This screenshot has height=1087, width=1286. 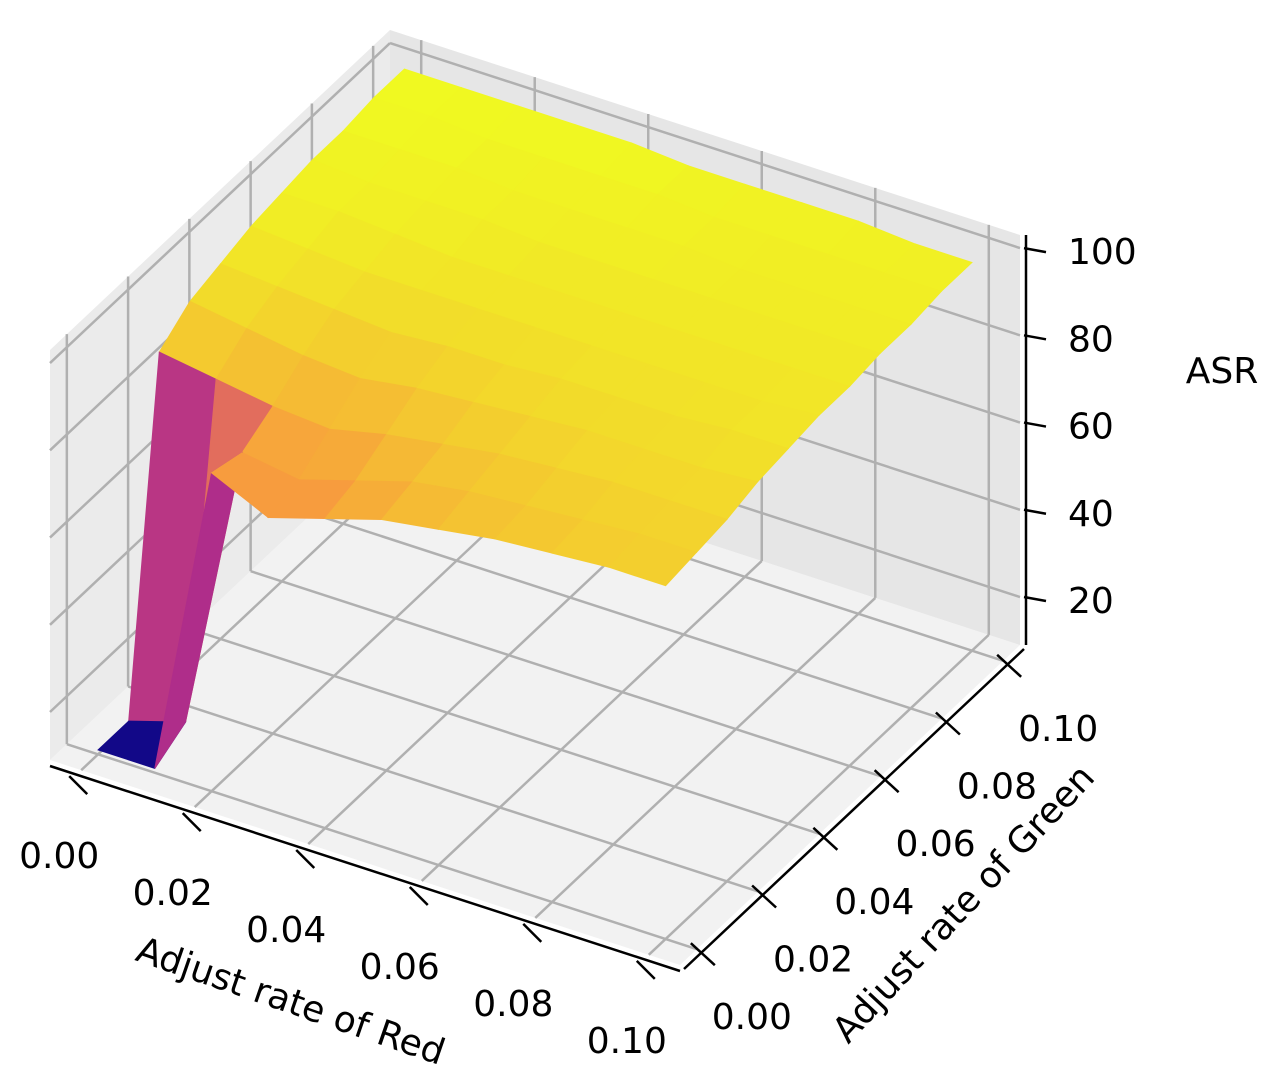 What do you see at coordinates (400, 967) in the screenshot?
I see `x-tick-label: 0.06` at bounding box center [400, 967].